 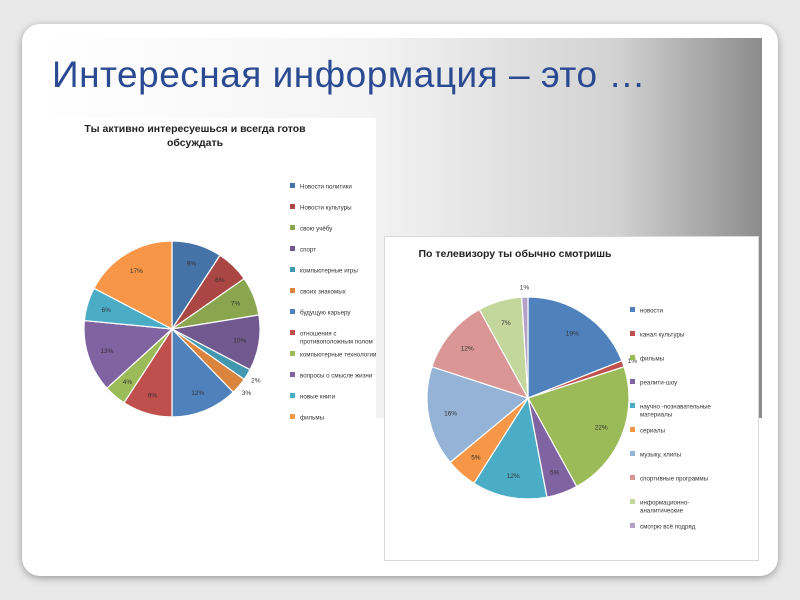 What do you see at coordinates (659, 383) in the screenshot?
I see `legend-label: реалити-шоу` at bounding box center [659, 383].